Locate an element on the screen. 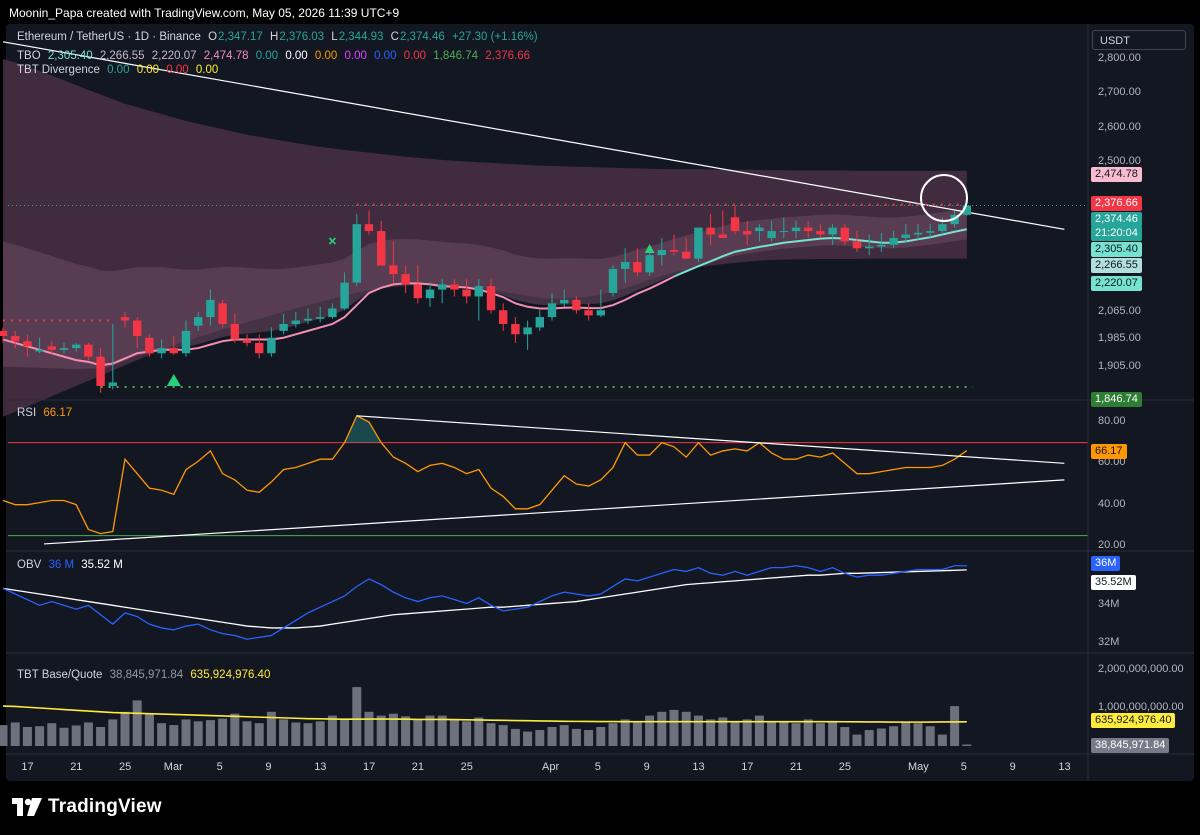 The height and width of the screenshot is (835, 1200). tbo-mid-tag: 2,305.40 is located at coordinates (1116, 250).